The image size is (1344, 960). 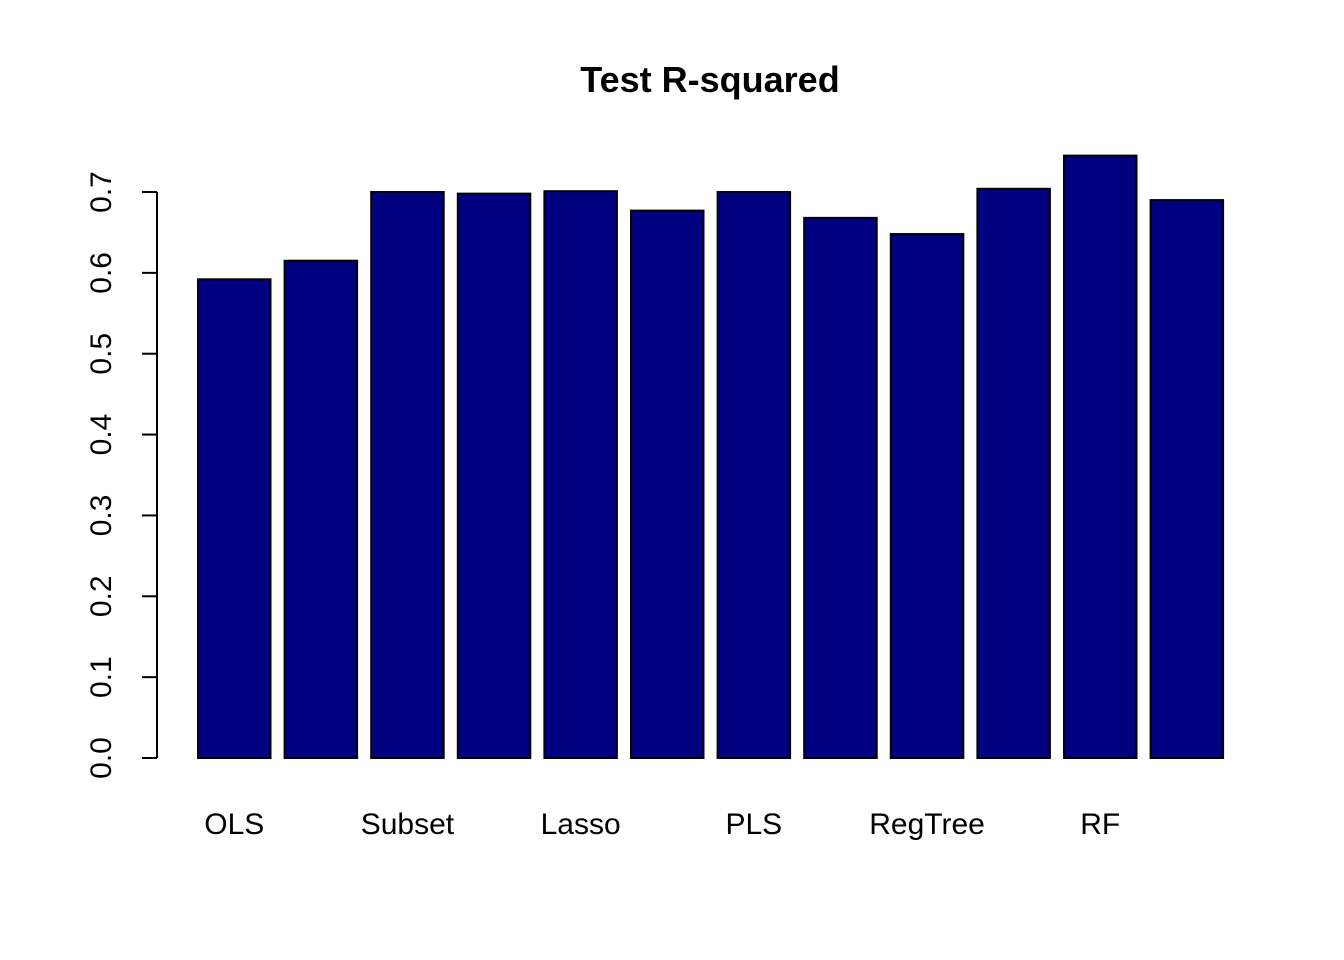 I want to click on y-tick-label: 0.3, so click(x=101, y=516).